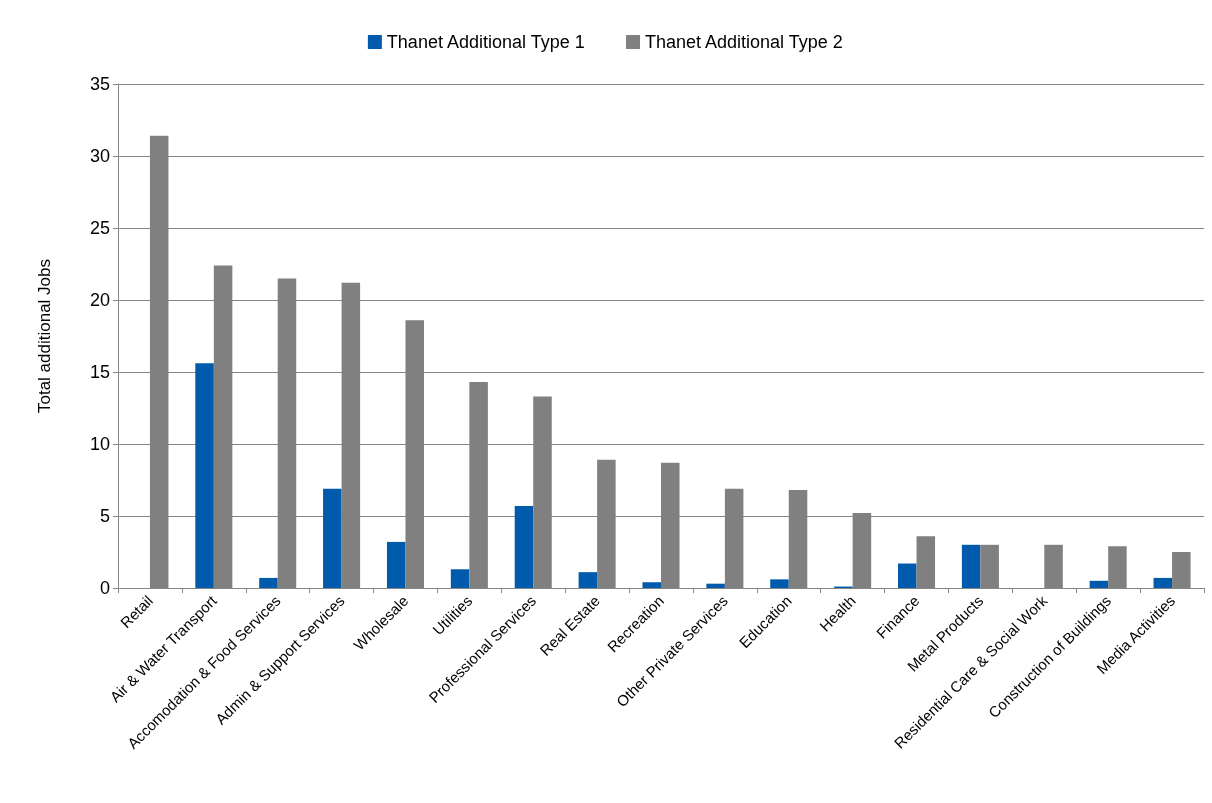 The width and height of the screenshot is (1212, 803). Describe the element at coordinates (744, 42) in the screenshot. I see `legend-label: Thanet Additional Type 2` at that location.